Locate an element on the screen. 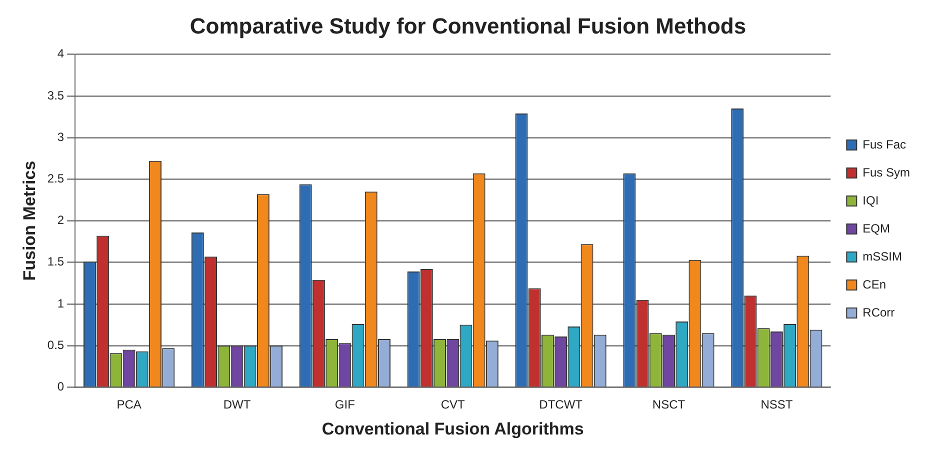 The height and width of the screenshot is (456, 936). x-tick-label: DWT is located at coordinates (237, 405).